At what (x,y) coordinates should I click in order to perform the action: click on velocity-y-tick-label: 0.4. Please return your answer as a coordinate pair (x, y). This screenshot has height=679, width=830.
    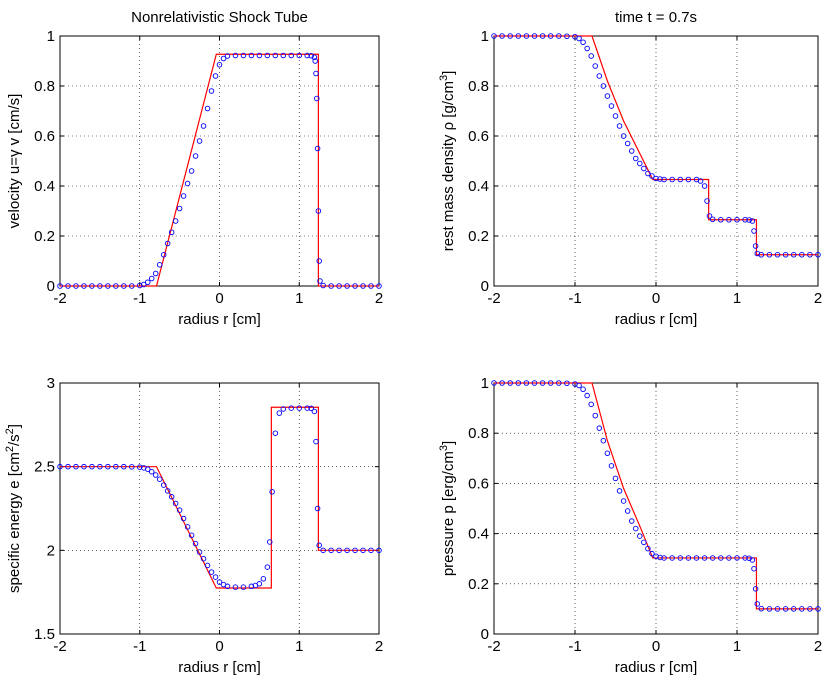
    Looking at the image, I should click on (44, 186).